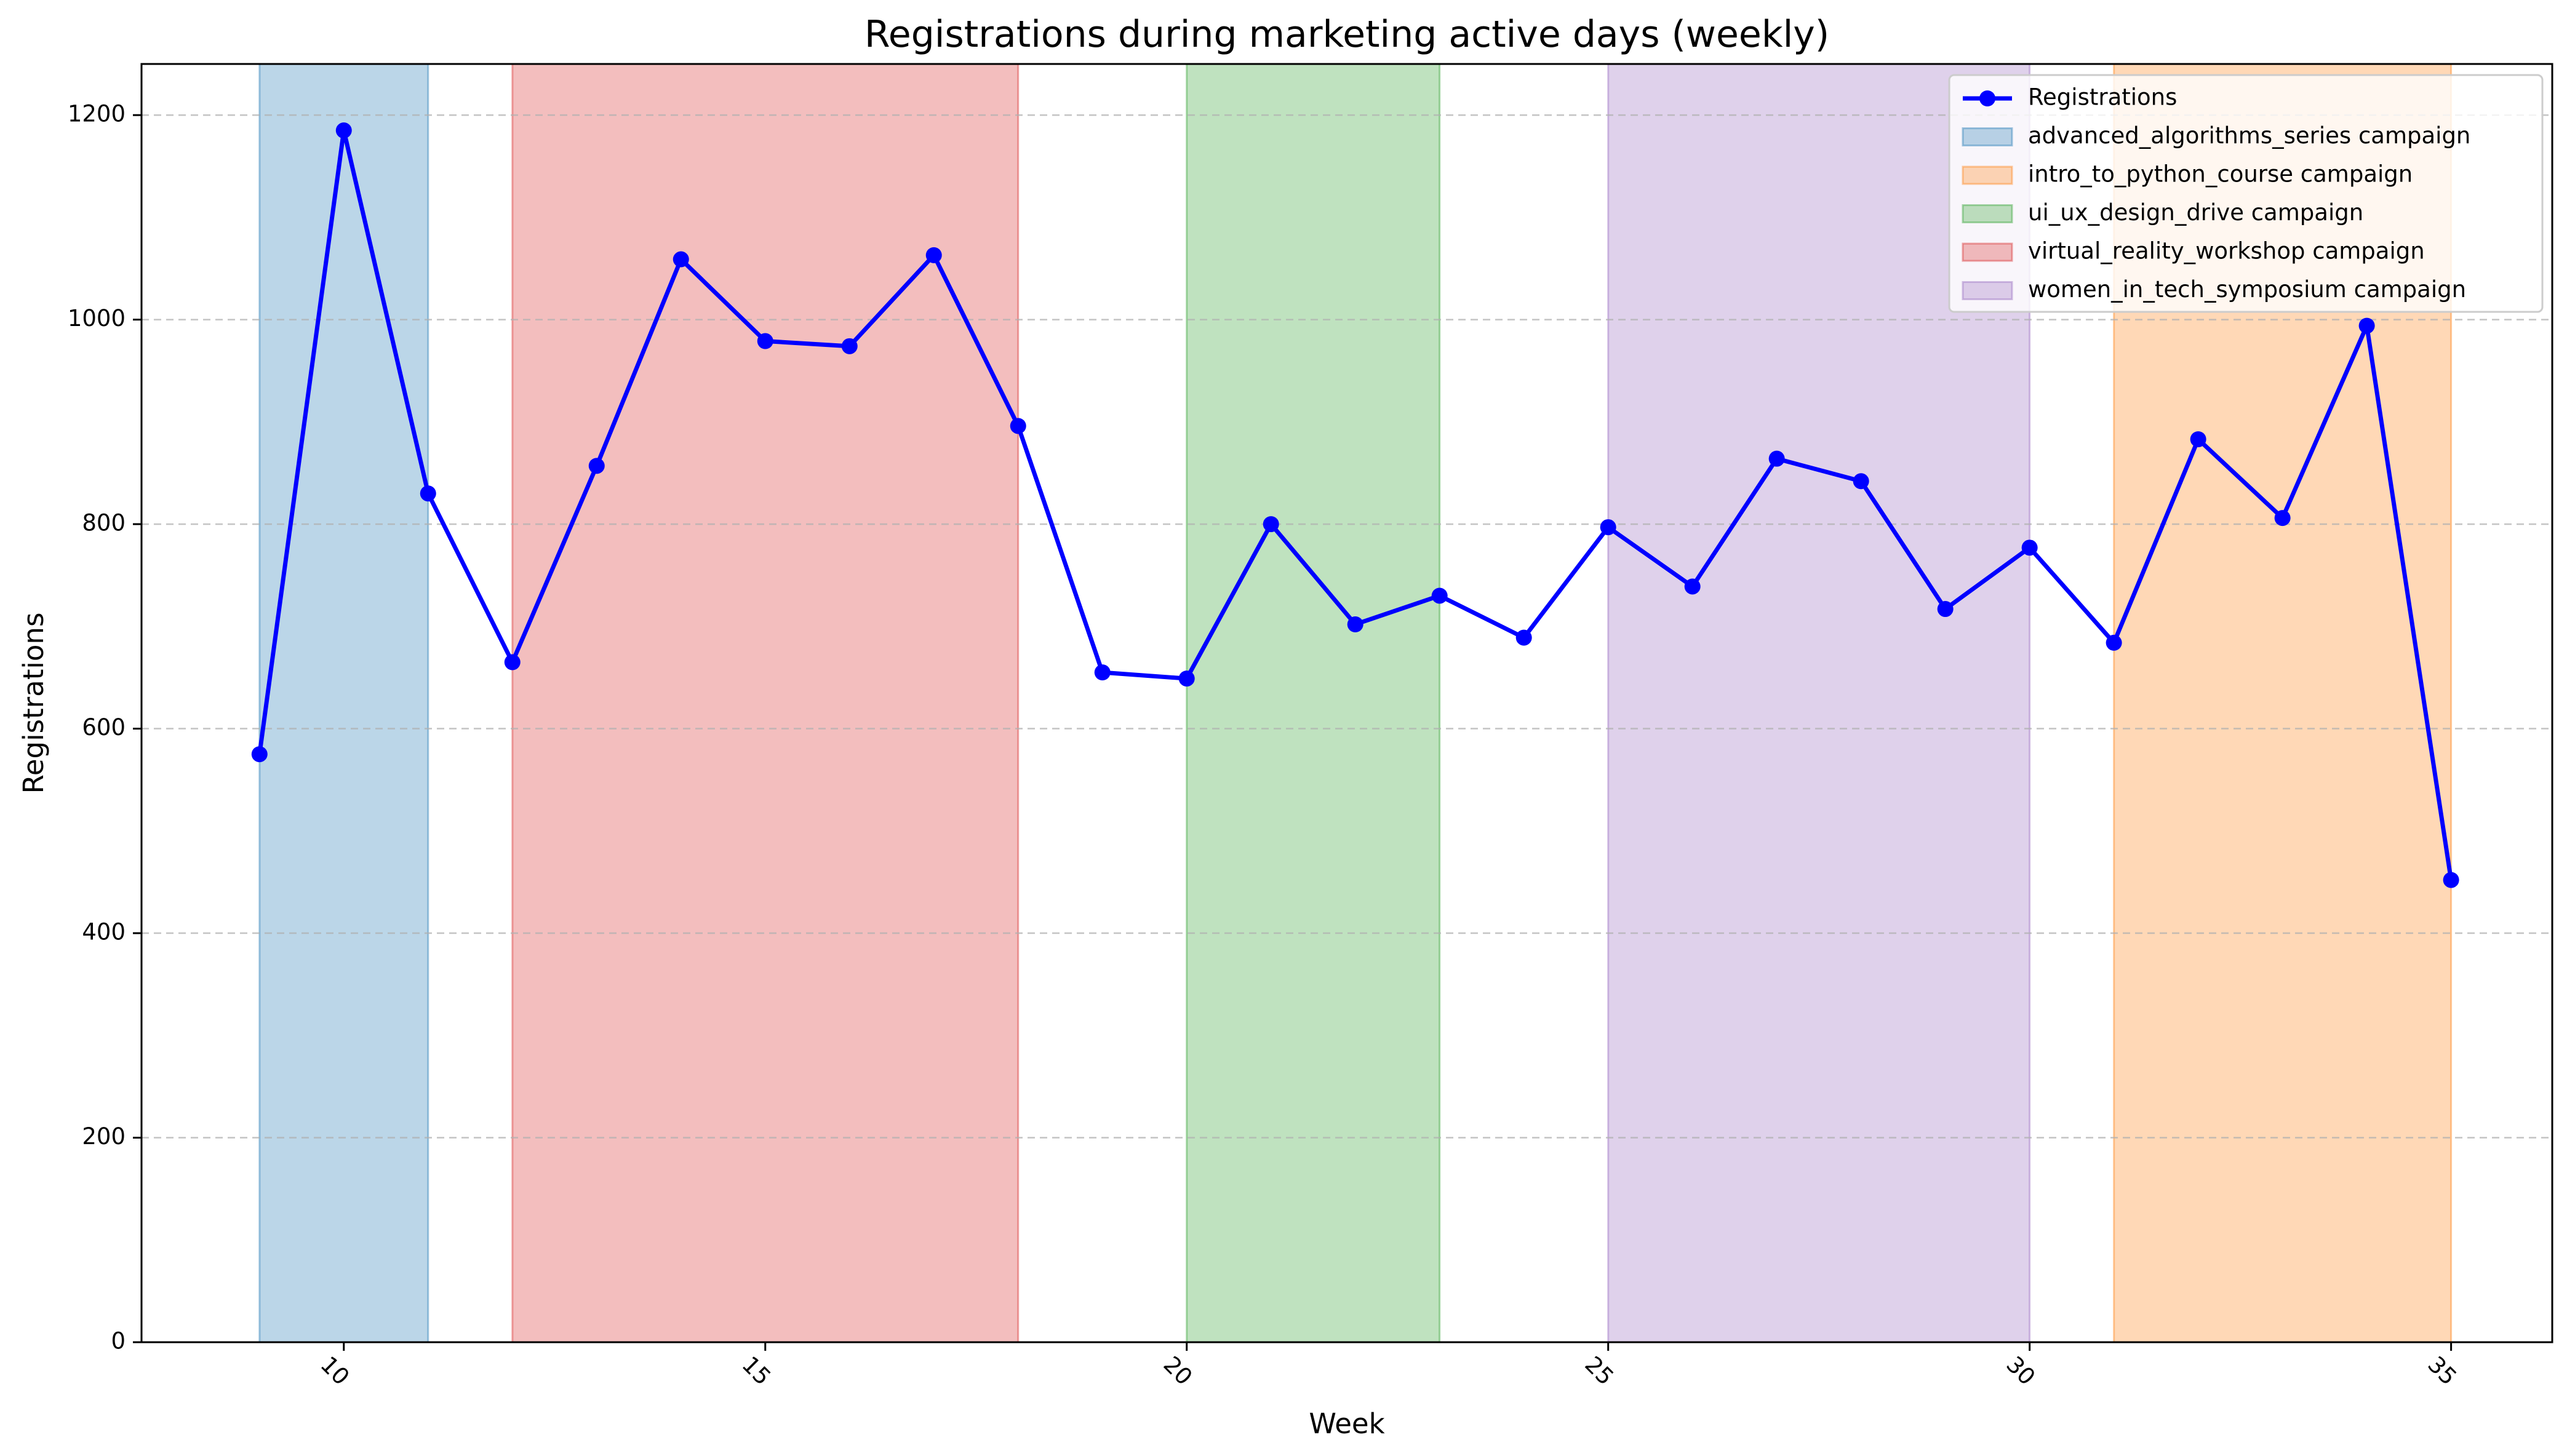 This screenshot has height=1456, width=2567. I want to click on y-tick-label: 1000, so click(97, 318).